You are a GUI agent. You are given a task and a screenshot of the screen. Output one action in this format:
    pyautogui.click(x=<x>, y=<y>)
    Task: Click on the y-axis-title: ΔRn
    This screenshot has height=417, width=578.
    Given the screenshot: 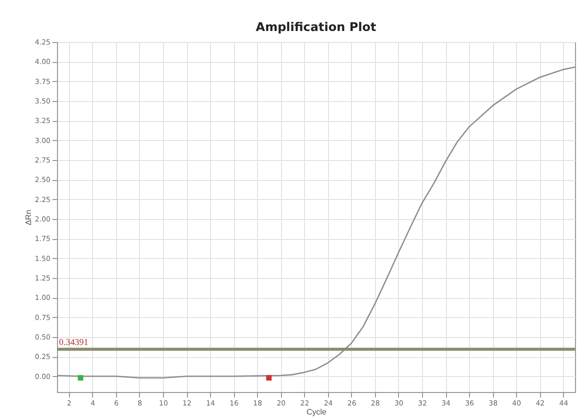 What is the action you would take?
    pyautogui.click(x=28, y=218)
    